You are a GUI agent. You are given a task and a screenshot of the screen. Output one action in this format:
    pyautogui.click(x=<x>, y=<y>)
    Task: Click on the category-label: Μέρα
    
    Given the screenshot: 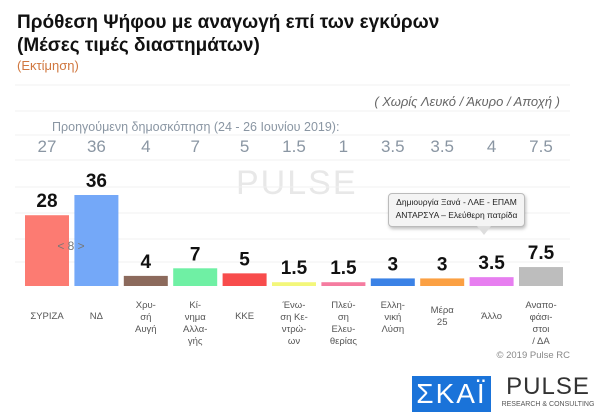 What is the action you would take?
    pyautogui.click(x=443, y=310)
    